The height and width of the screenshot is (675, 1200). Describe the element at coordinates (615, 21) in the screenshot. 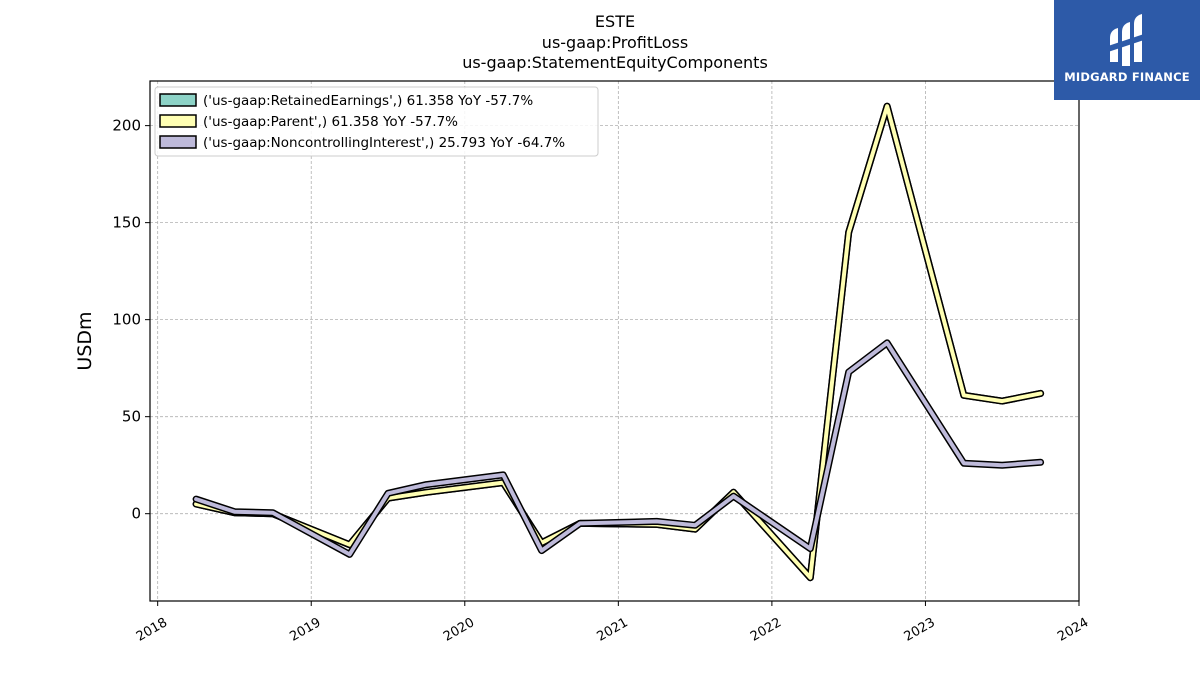

I see `title-line-1: ESTE` at that location.